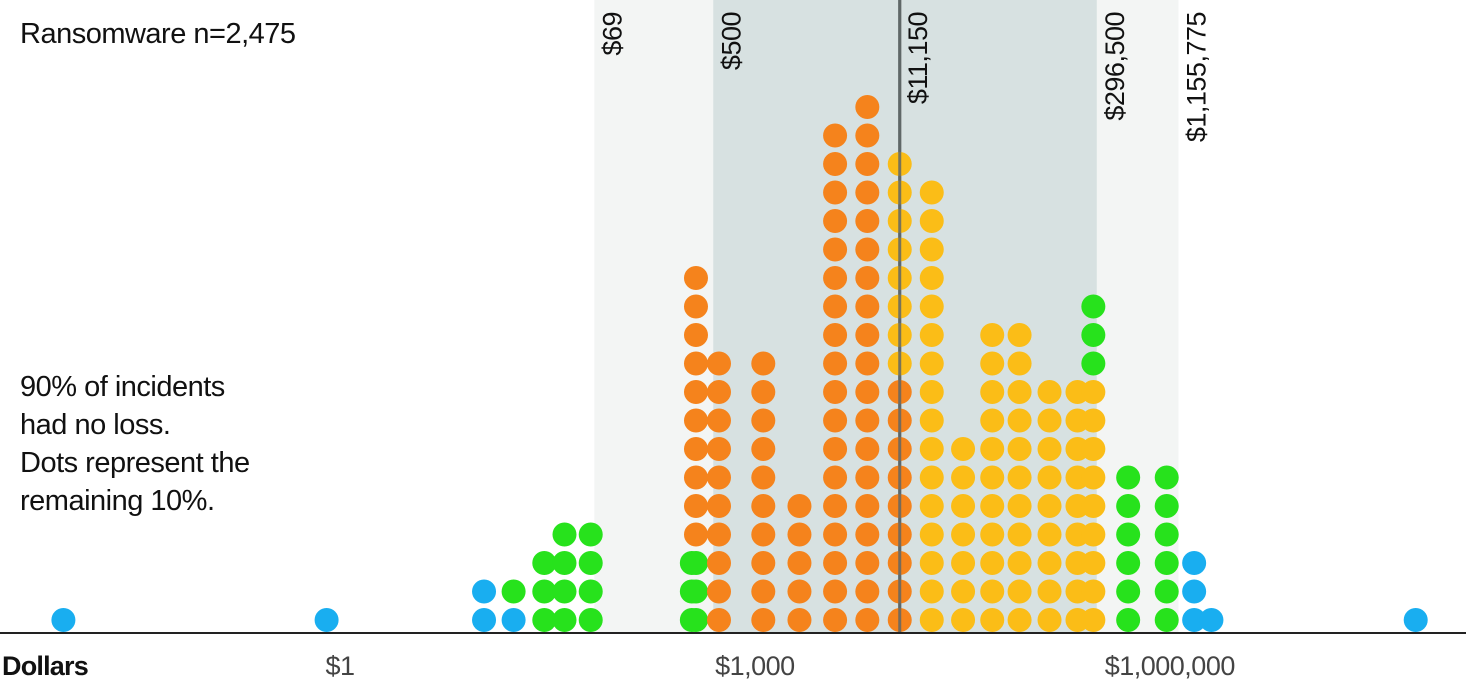 The image size is (1466, 680). What do you see at coordinates (755, 665) in the screenshot?
I see `x-tick-label: $1,000` at bounding box center [755, 665].